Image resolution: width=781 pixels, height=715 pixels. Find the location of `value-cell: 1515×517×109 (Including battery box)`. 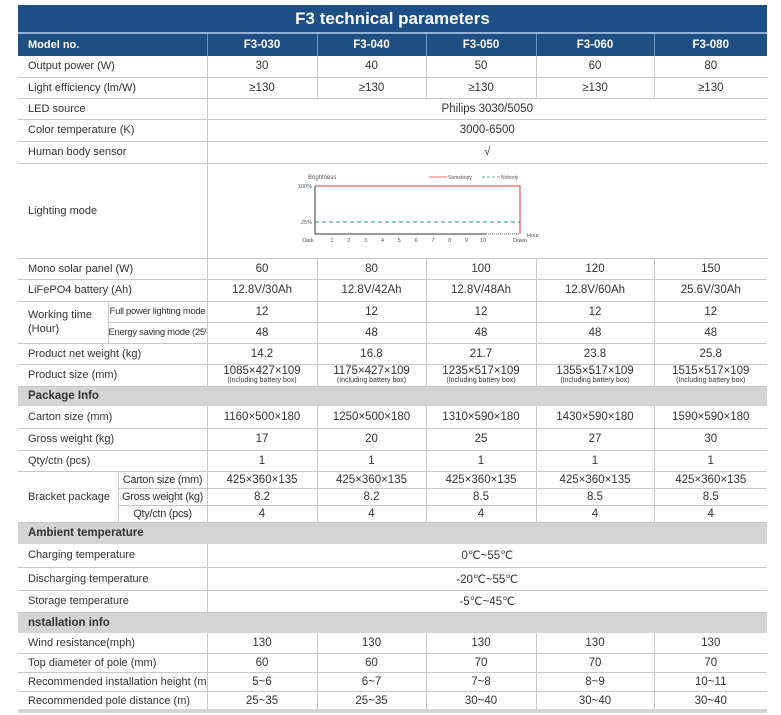

value-cell: 1515×517×109 (Including battery box) is located at coordinates (710, 375).